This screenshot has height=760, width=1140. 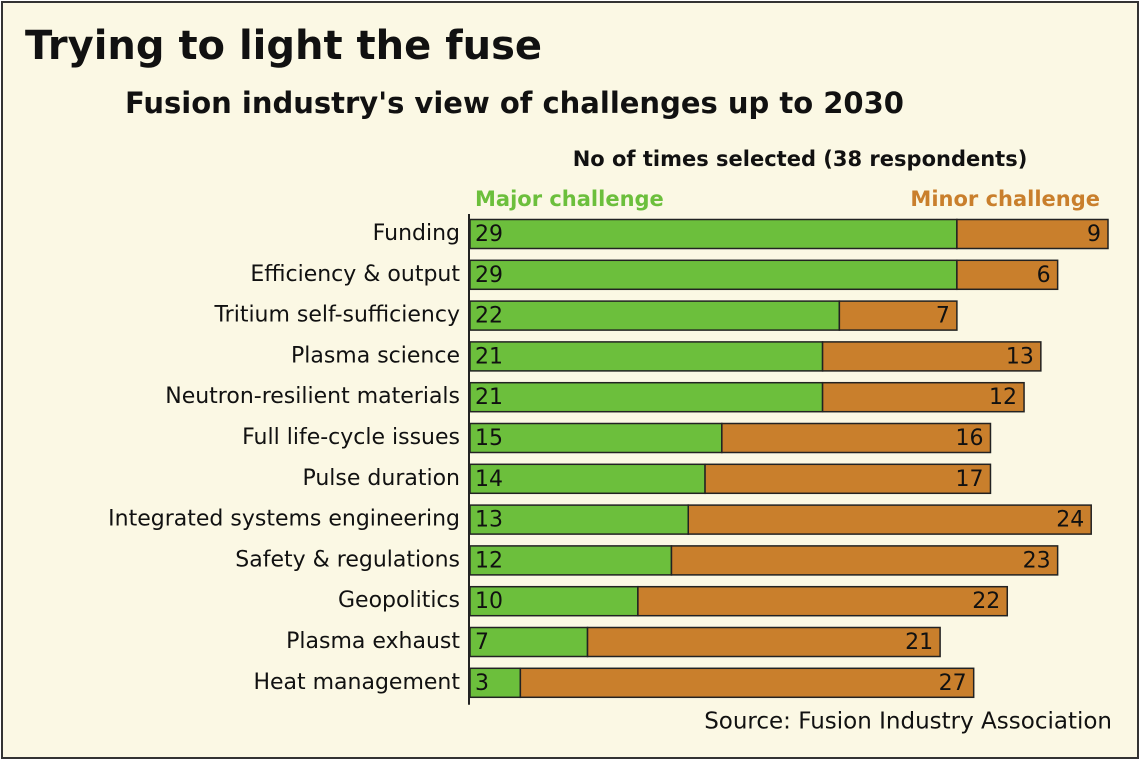 I want to click on value-label: 17, so click(x=969, y=479).